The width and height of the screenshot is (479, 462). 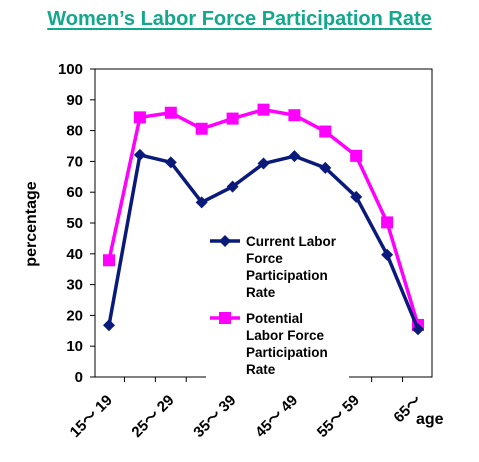 I want to click on y-axis-ticks: 0 10 20 30 40 50 60 70 80 90 100, so click(x=76, y=223).